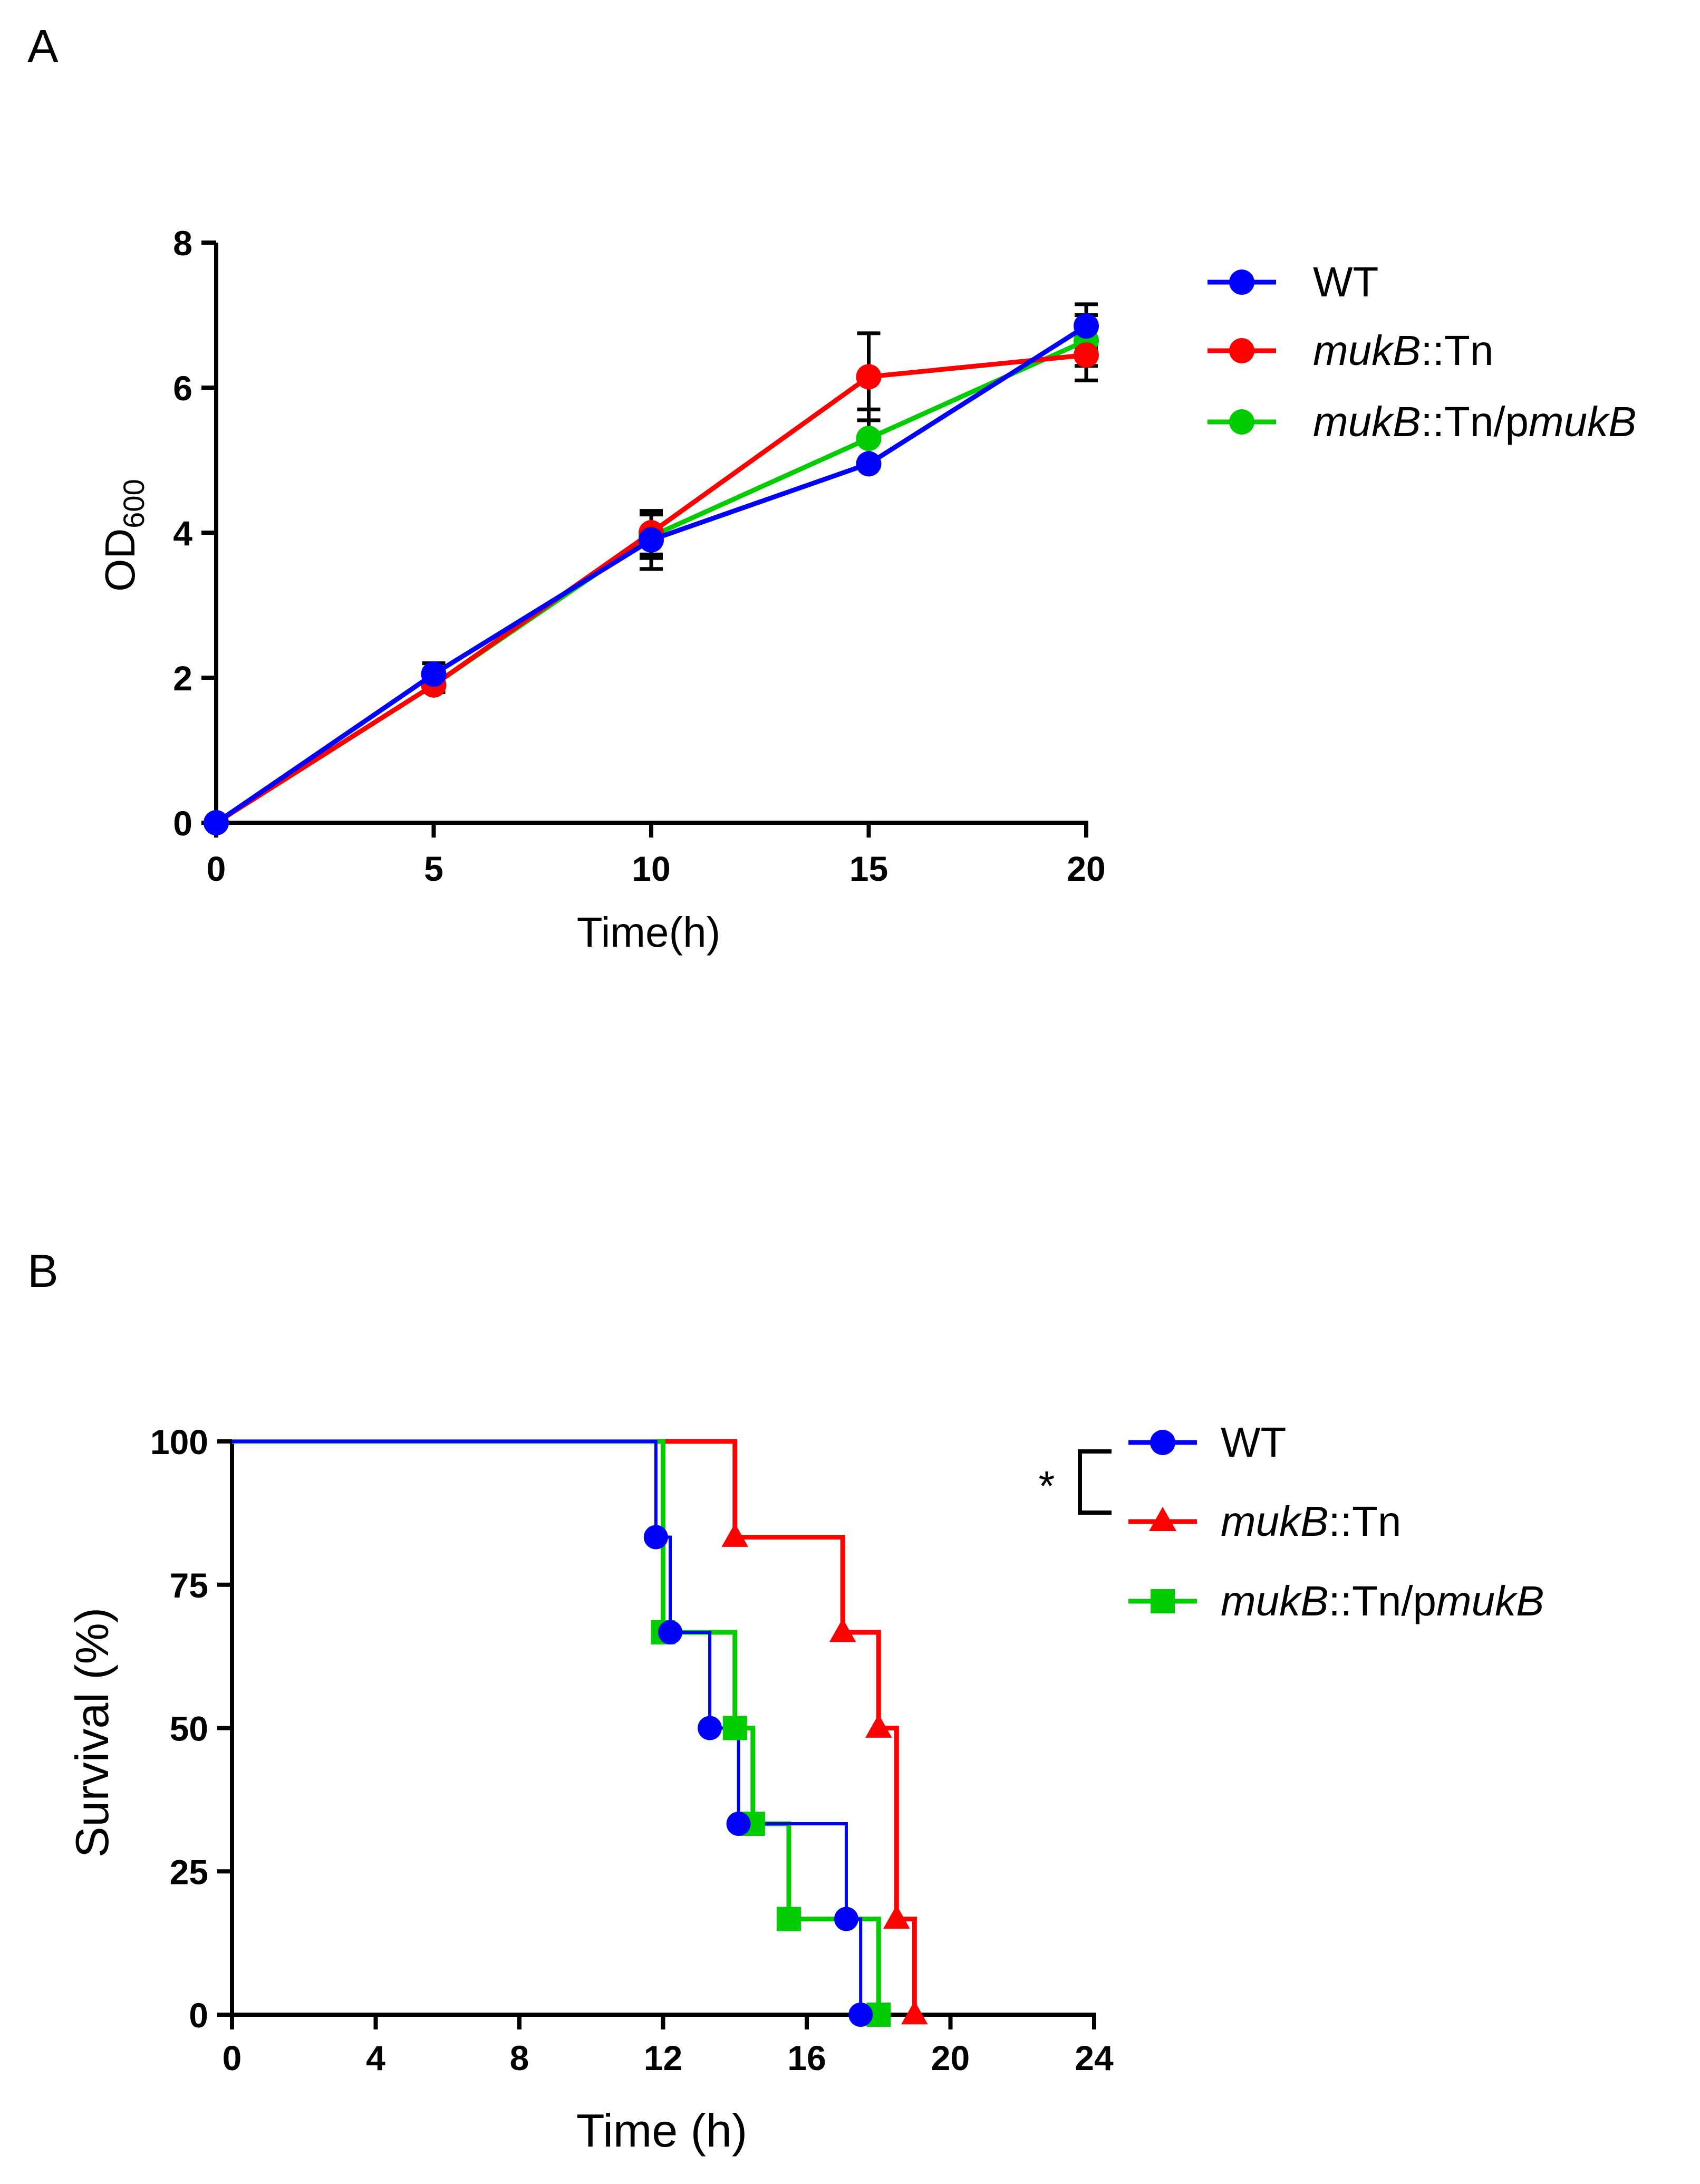 The width and height of the screenshot is (1700, 2184). What do you see at coordinates (1163, 1601) in the screenshot?
I see `legend-marker-square` at bounding box center [1163, 1601].